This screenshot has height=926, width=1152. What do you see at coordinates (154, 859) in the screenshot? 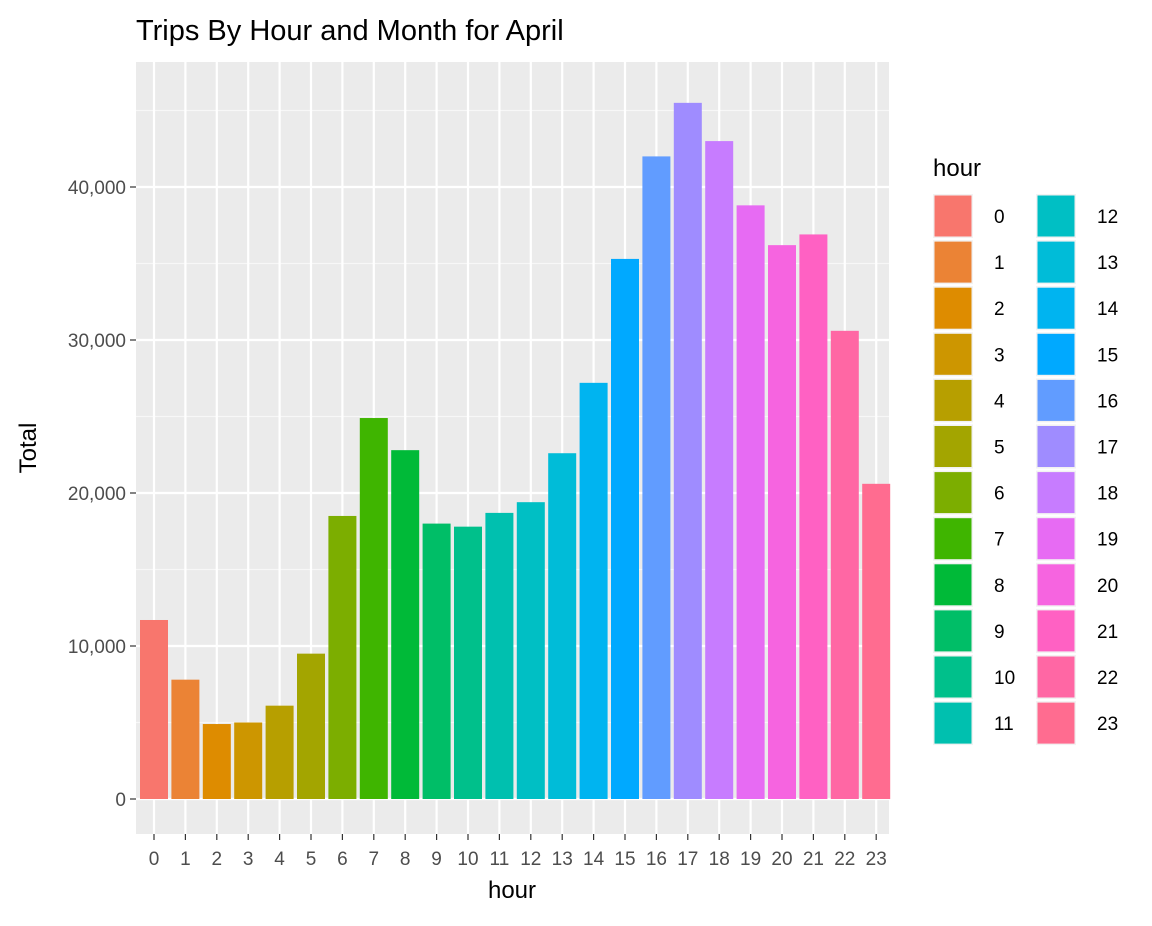
I see `x-tick-label: 0` at bounding box center [154, 859].